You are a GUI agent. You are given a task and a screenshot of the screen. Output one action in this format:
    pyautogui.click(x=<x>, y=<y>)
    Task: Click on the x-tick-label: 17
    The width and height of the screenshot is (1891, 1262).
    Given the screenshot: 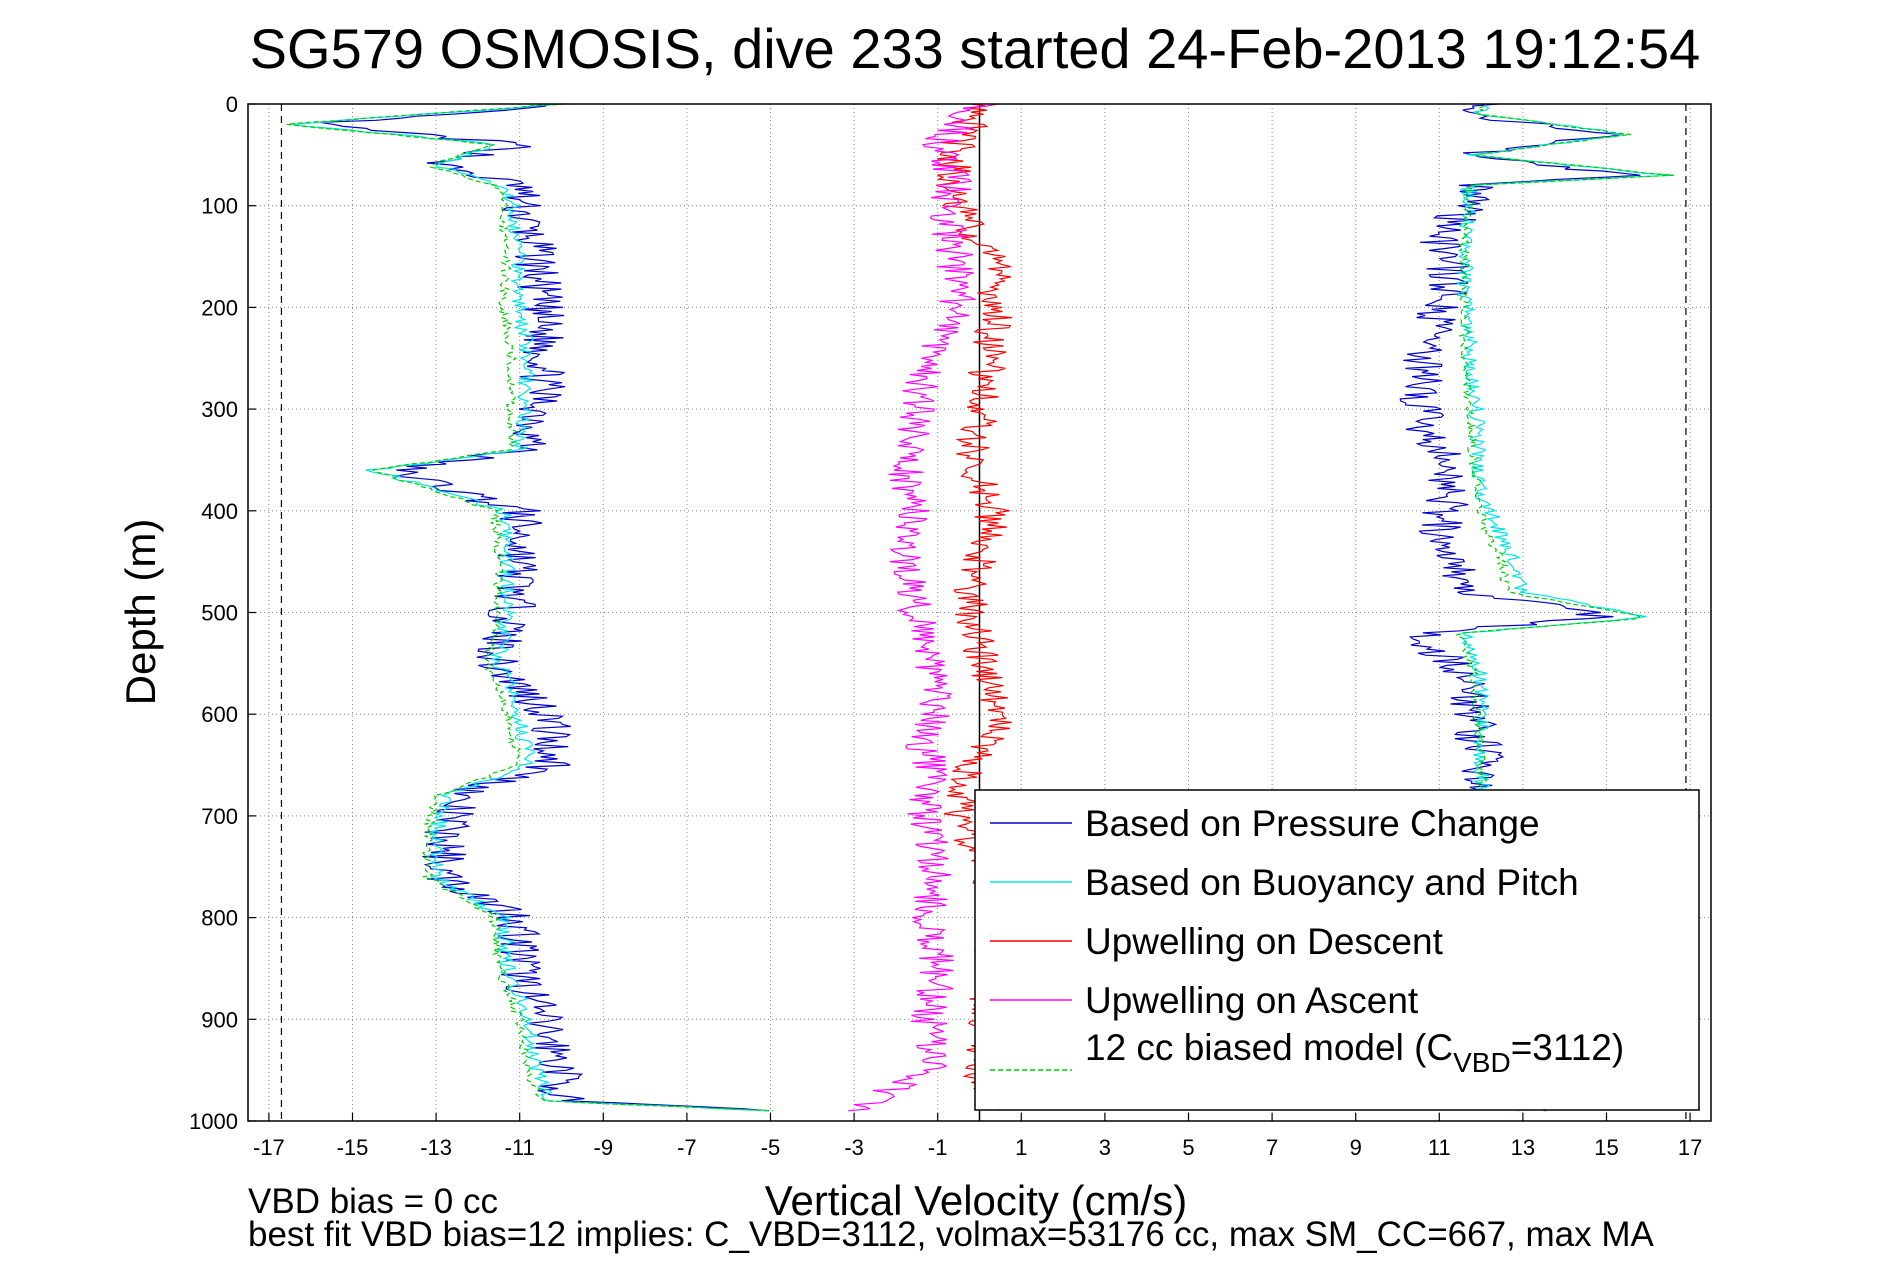 What is the action you would take?
    pyautogui.click(x=1690, y=1147)
    